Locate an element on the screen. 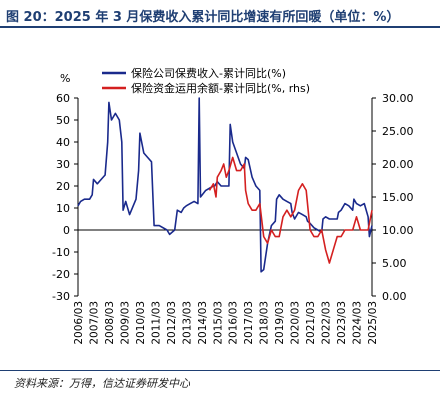  left-tick-label: 30 is located at coordinates (63, 164).